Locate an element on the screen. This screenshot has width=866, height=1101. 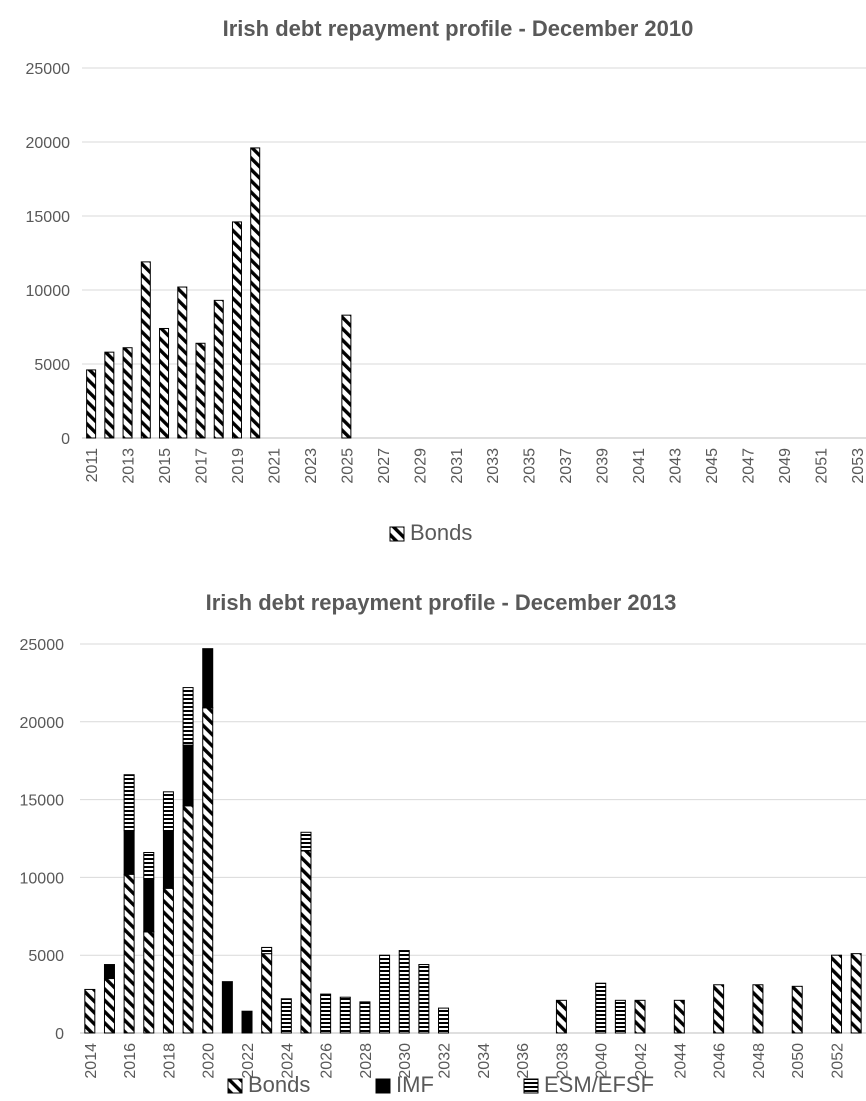
bar-esm-efsf-2032 is located at coordinates (444, 1020).